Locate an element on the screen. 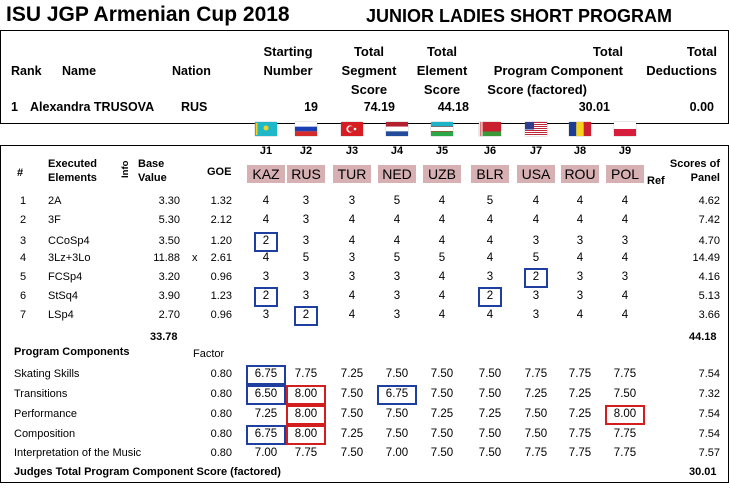 The height and width of the screenshot is (488, 730). element-base-value: 3.90 is located at coordinates (159, 296).